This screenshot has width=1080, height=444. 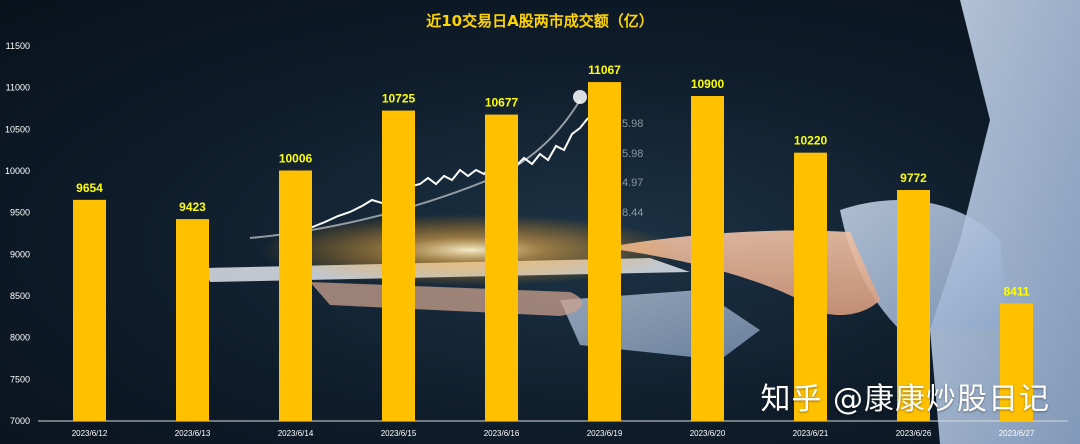 What do you see at coordinates (20, 338) in the screenshot?
I see `y-tick-label: 8000` at bounding box center [20, 338].